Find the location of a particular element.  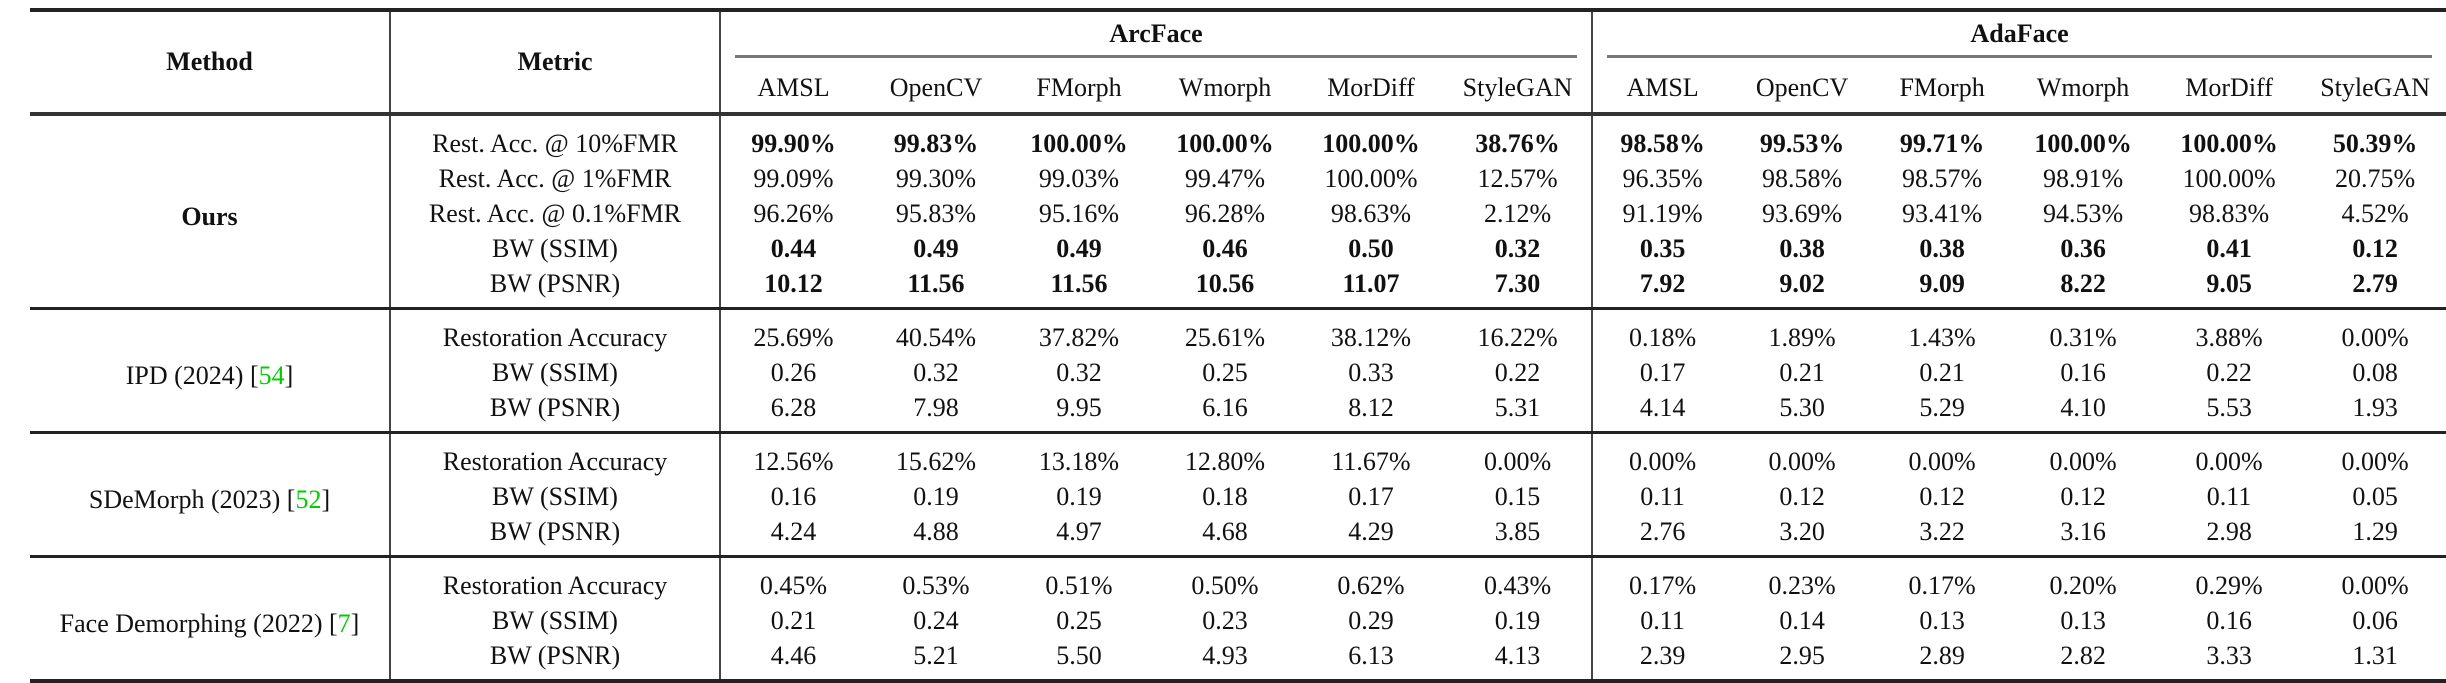

arcface-value-cell: 0.50 is located at coordinates (1371, 248).